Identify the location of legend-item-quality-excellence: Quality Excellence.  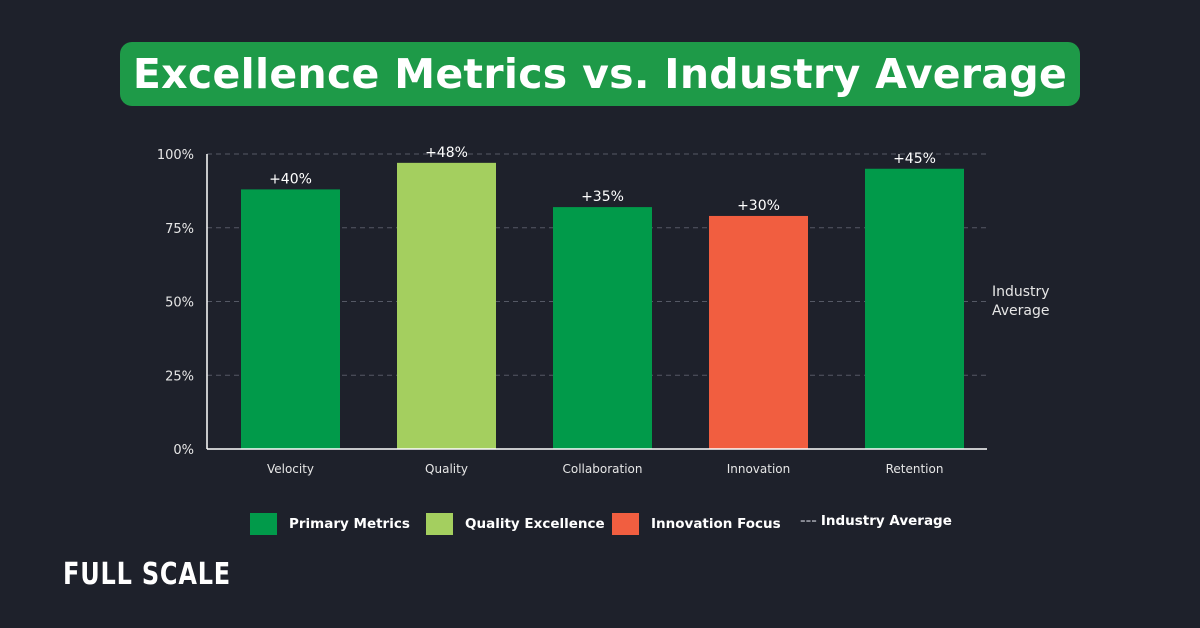
(515, 524).